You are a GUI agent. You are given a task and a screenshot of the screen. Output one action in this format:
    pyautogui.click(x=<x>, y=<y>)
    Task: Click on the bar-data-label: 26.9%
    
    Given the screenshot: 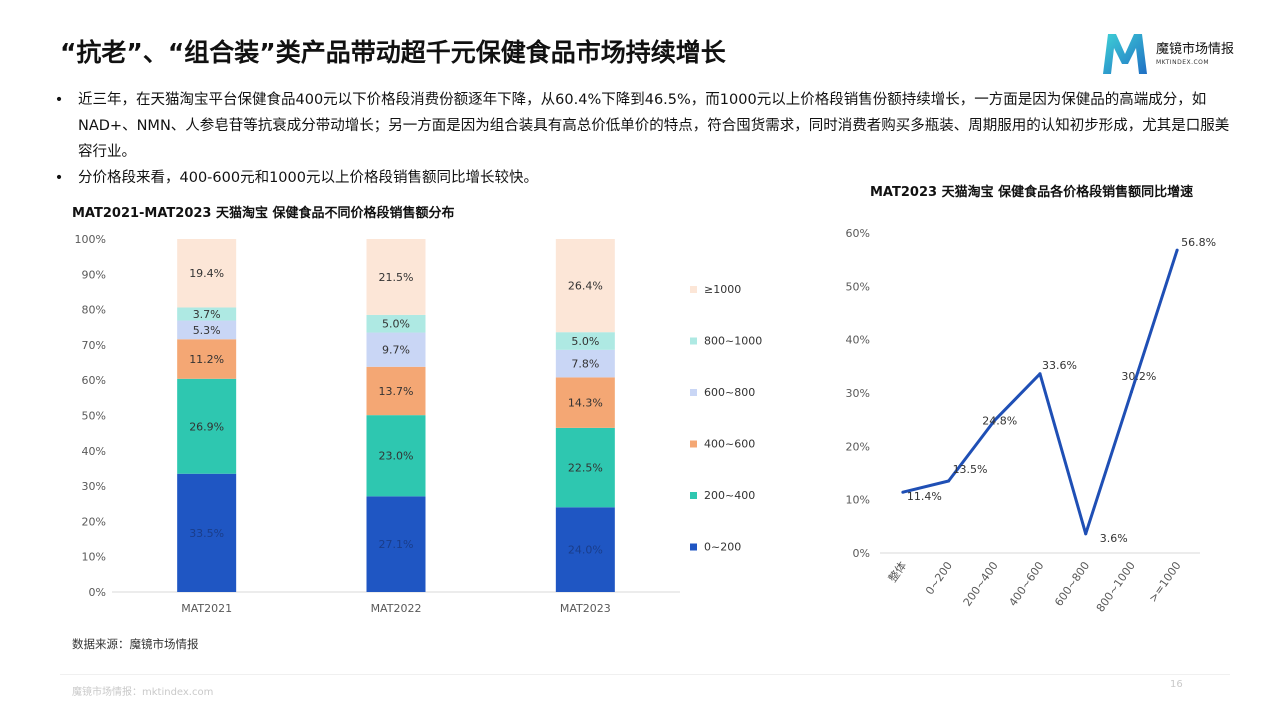 What is the action you would take?
    pyautogui.click(x=206, y=426)
    